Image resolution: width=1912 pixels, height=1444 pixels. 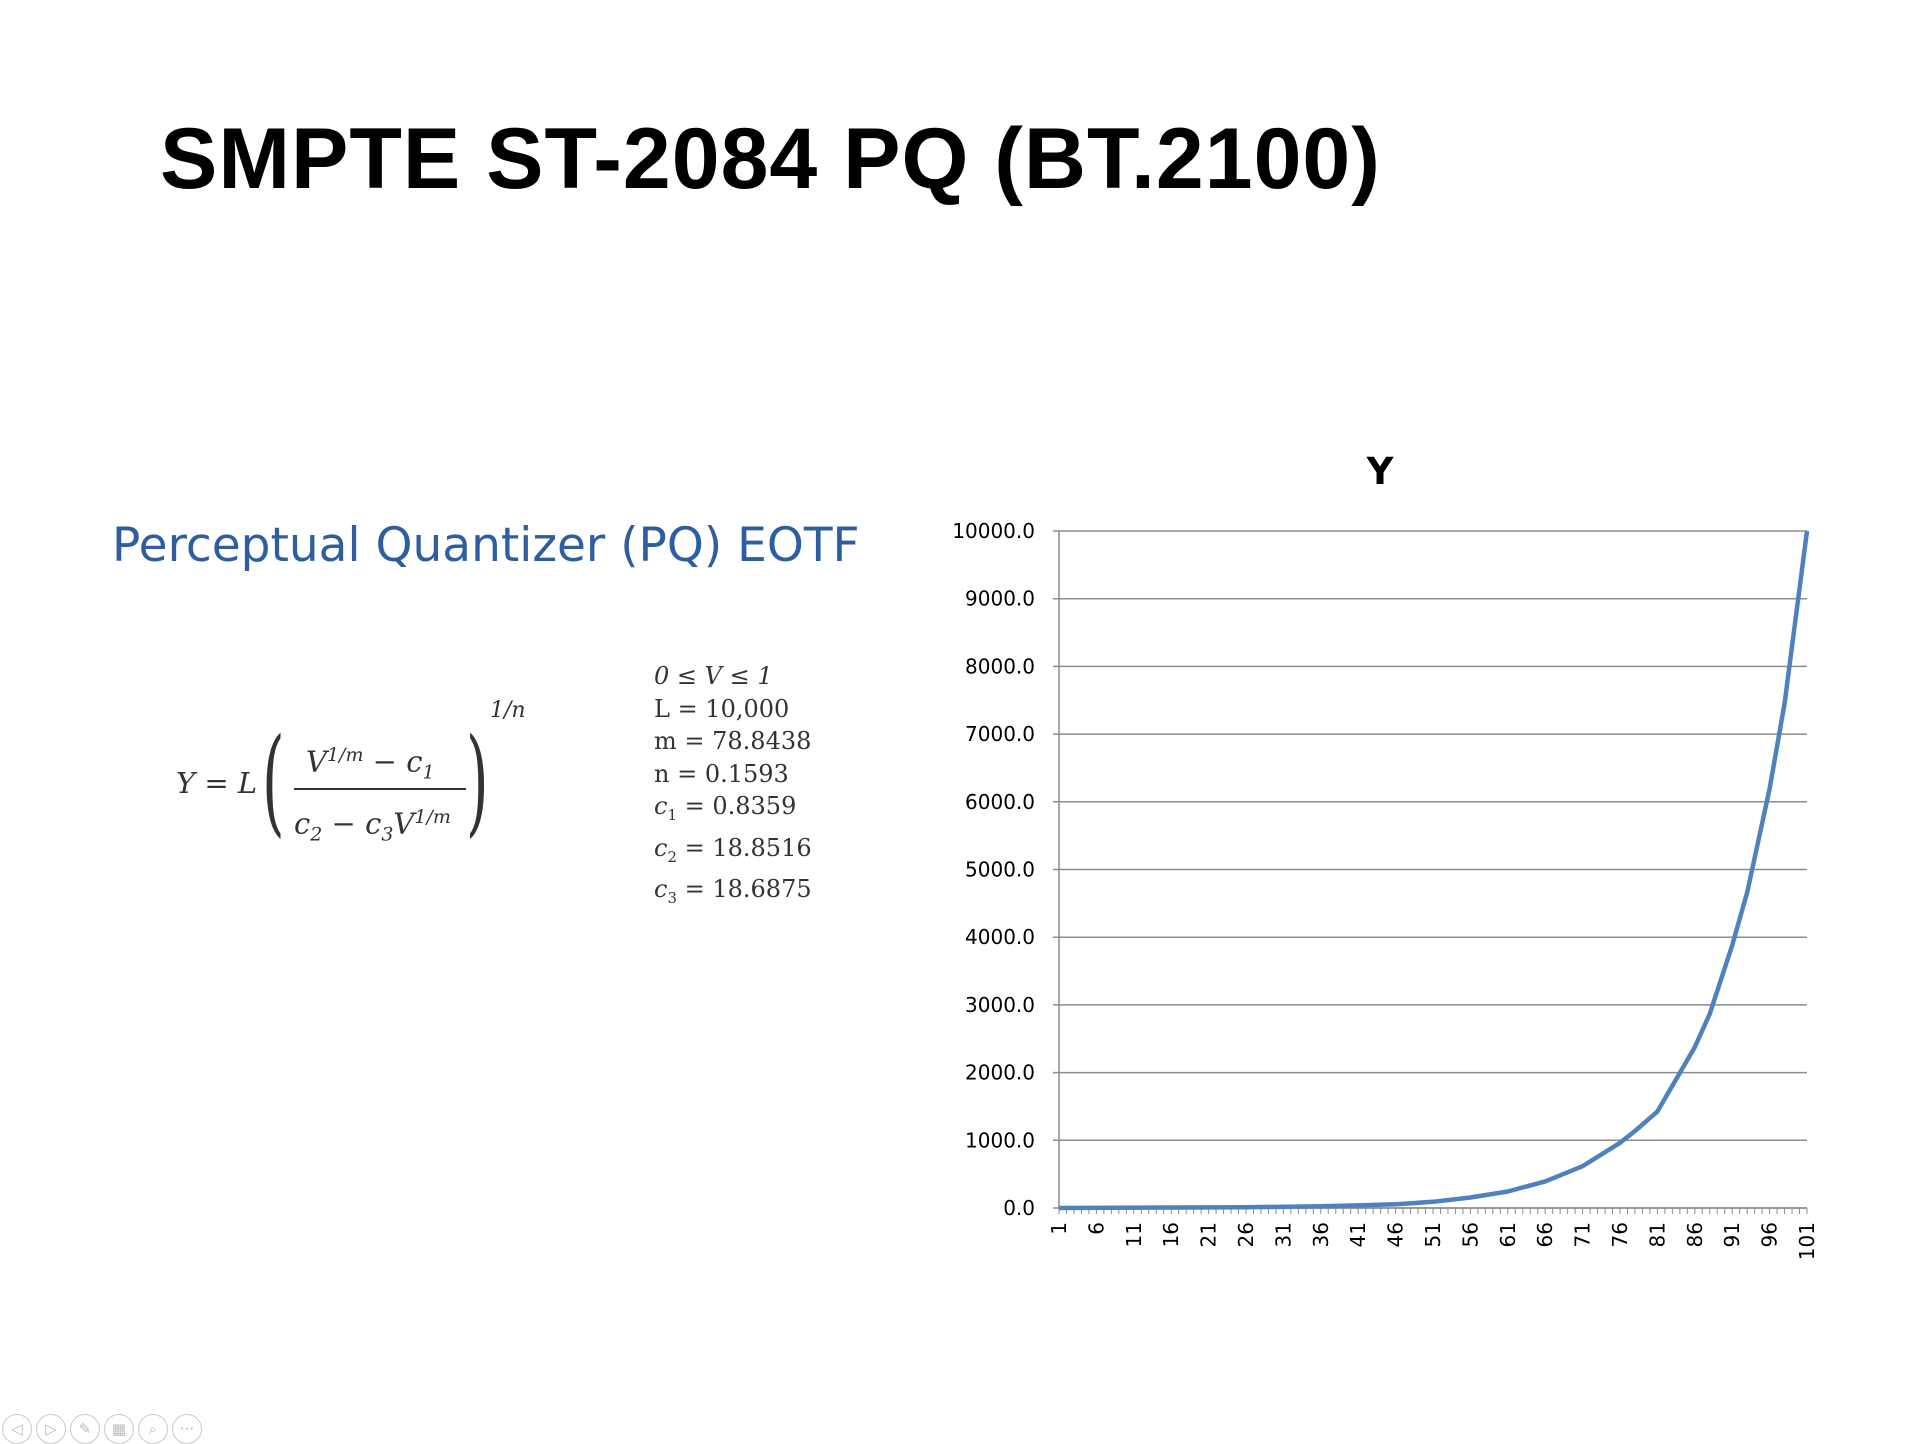 I want to click on x-tick-label: 61, so click(x=1508, y=1234).